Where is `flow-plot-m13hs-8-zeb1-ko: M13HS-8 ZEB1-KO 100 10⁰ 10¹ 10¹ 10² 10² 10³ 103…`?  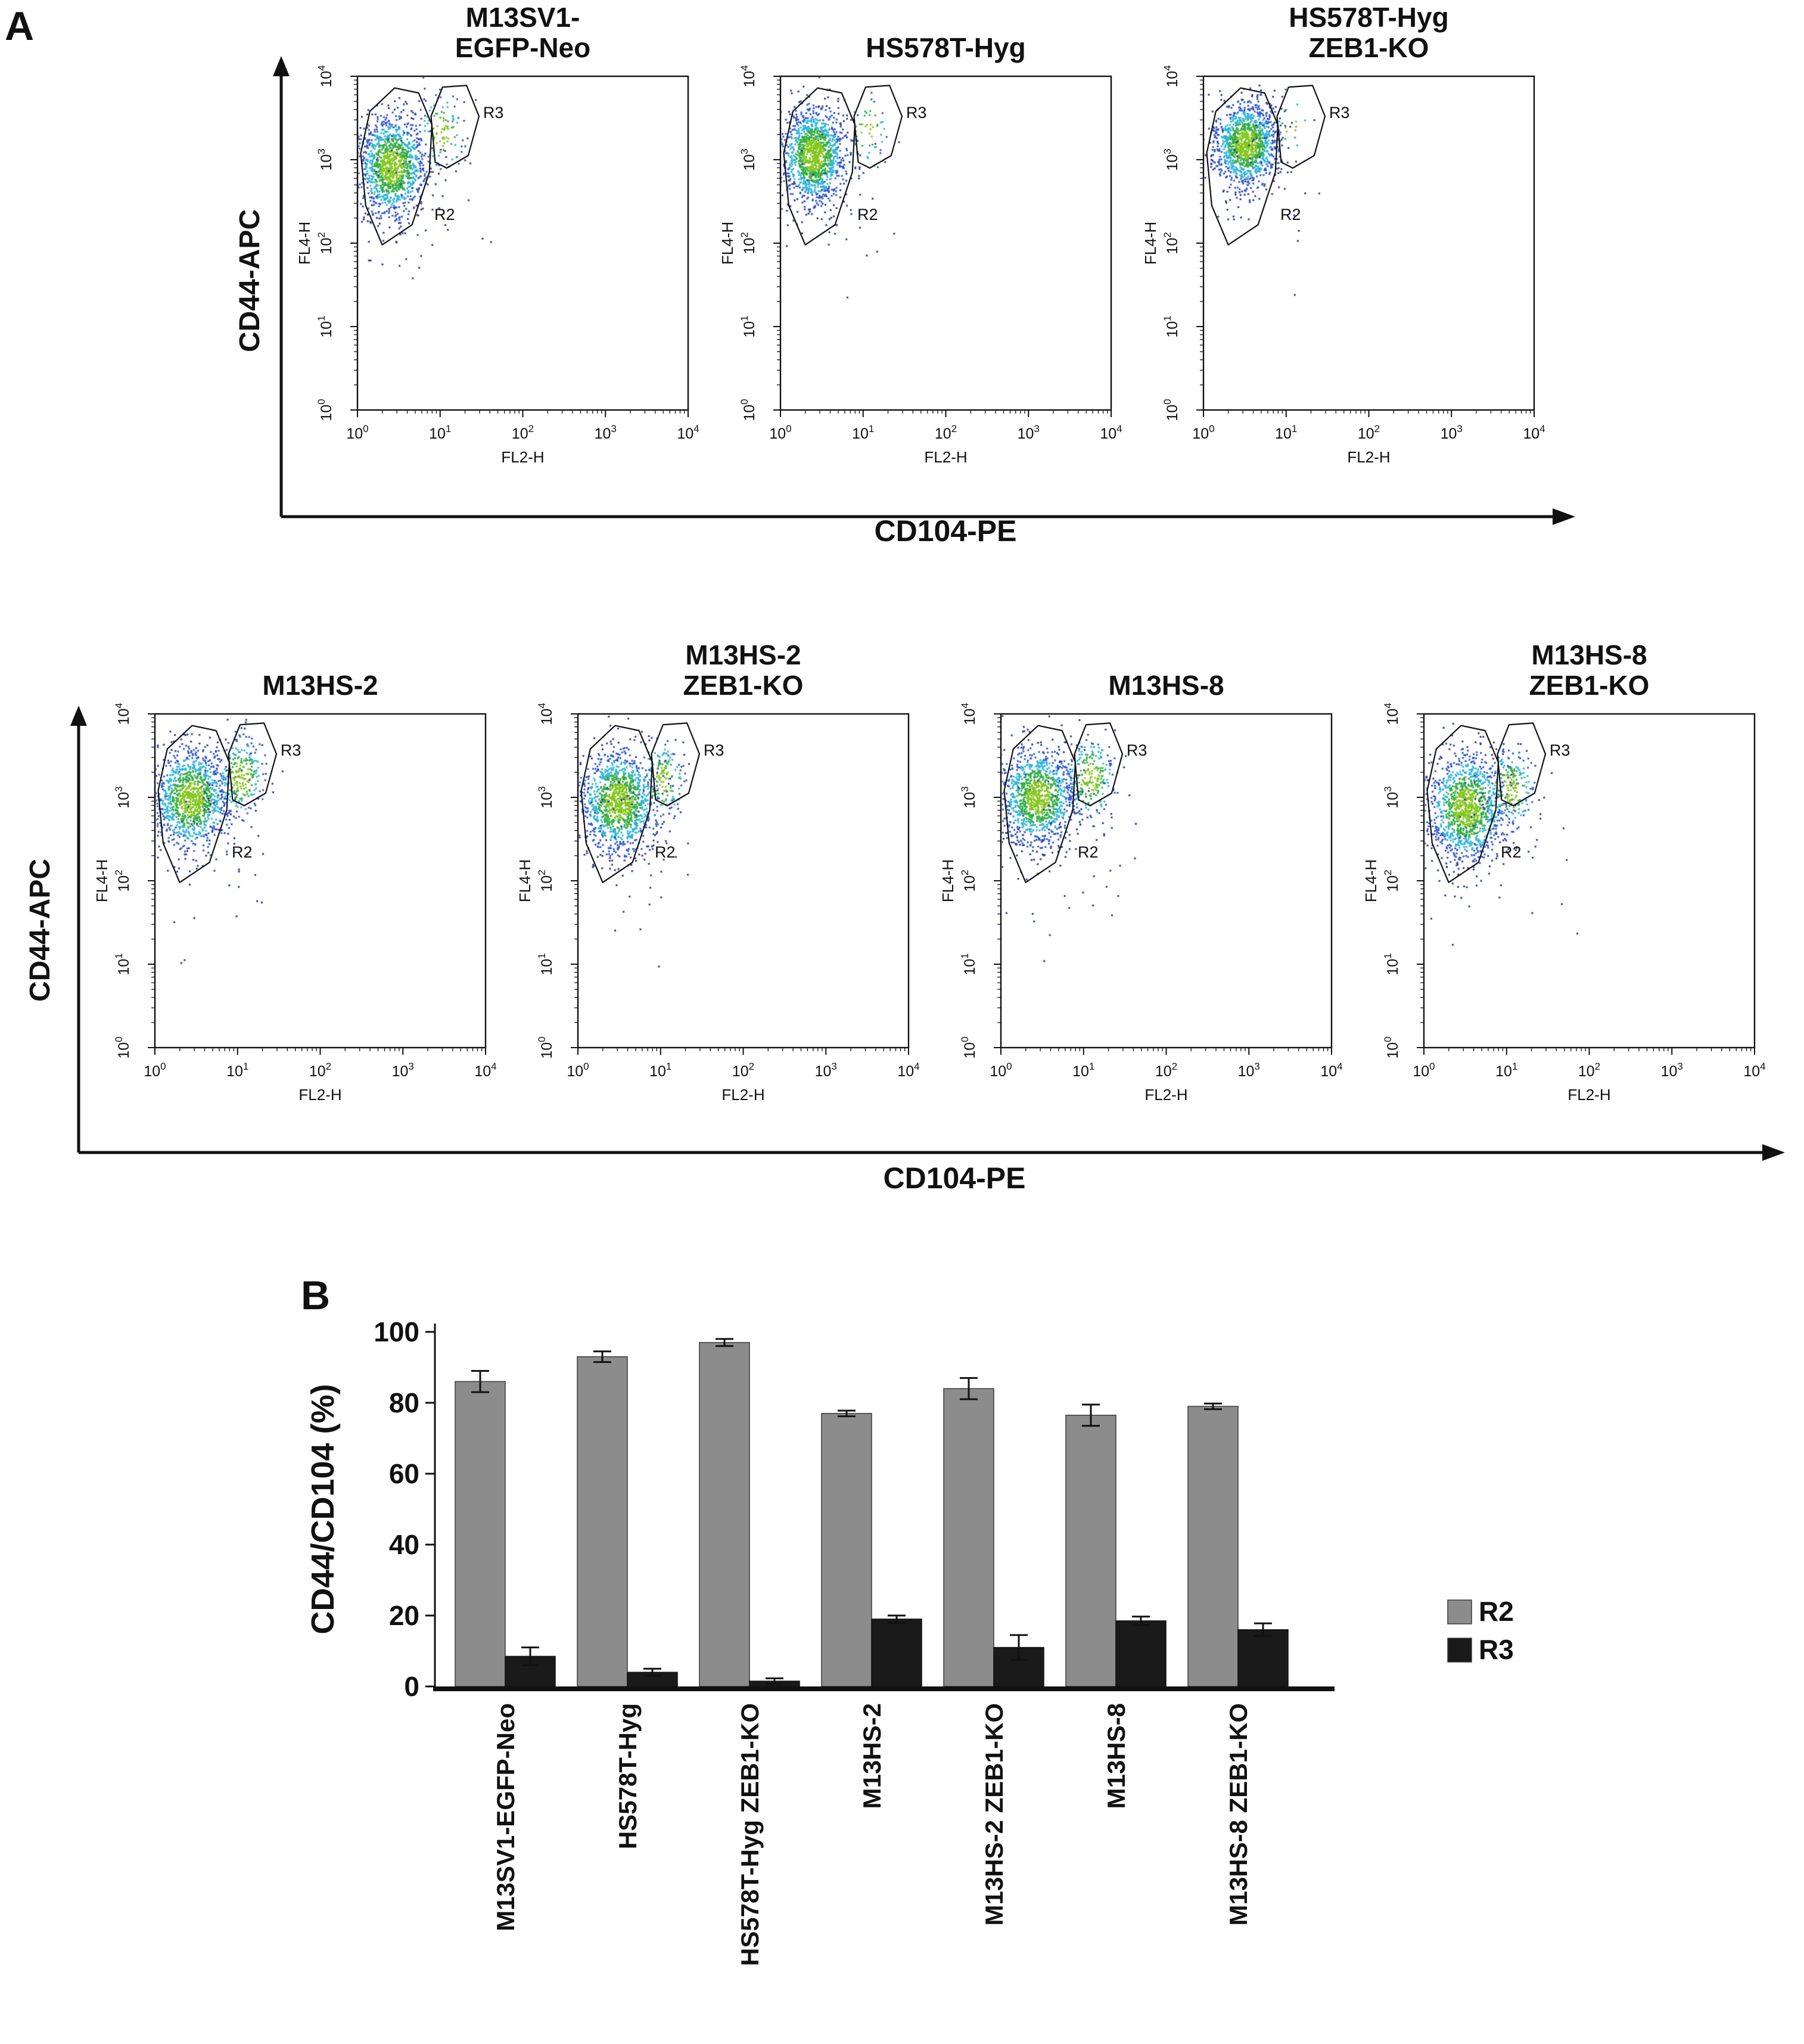
flow-plot-m13hs-8-zeb1-ko: M13HS-8 ZEB1-KO 100 10⁰ 10¹ 10¹ 10² 10² 10³ 103… is located at coordinates (1563, 881).